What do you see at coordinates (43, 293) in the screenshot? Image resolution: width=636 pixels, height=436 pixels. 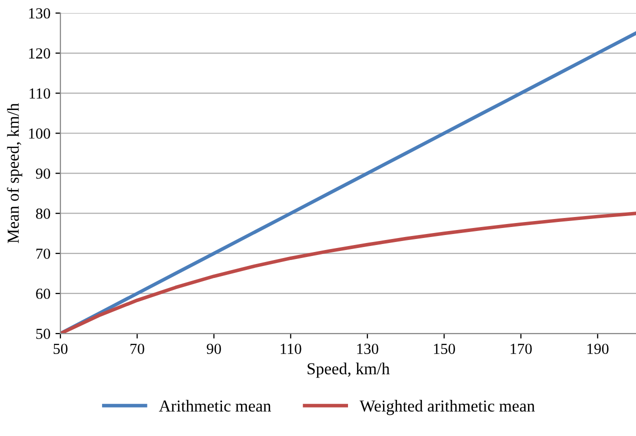 I see `y-tick-label: 60` at bounding box center [43, 293].